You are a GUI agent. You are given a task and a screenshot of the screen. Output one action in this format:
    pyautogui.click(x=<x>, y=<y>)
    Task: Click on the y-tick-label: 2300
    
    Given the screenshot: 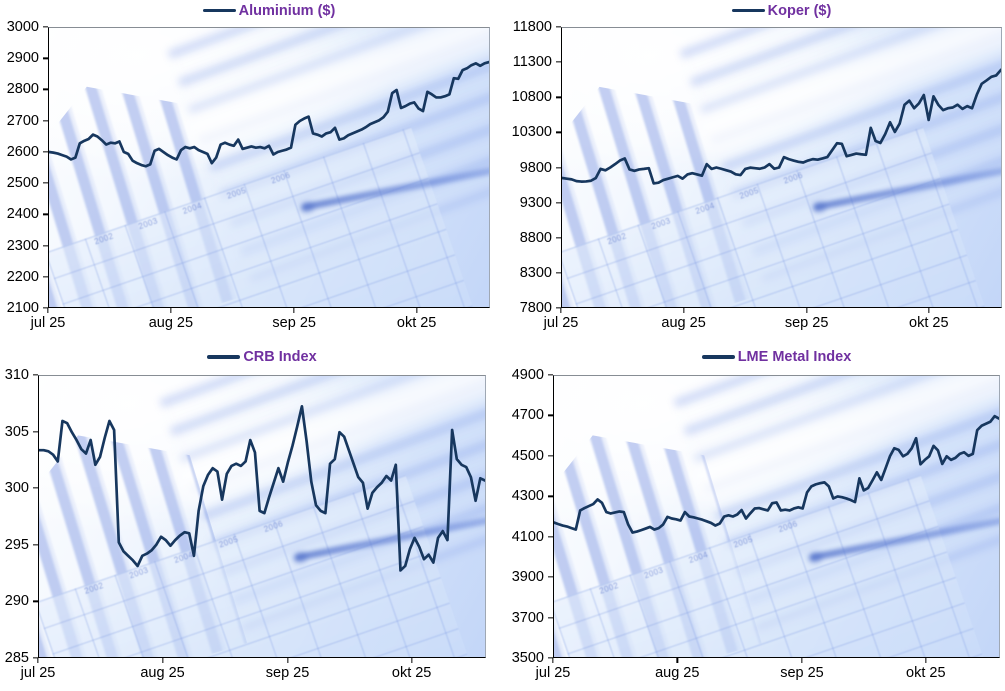 What is the action you would take?
    pyautogui.click(x=22, y=245)
    